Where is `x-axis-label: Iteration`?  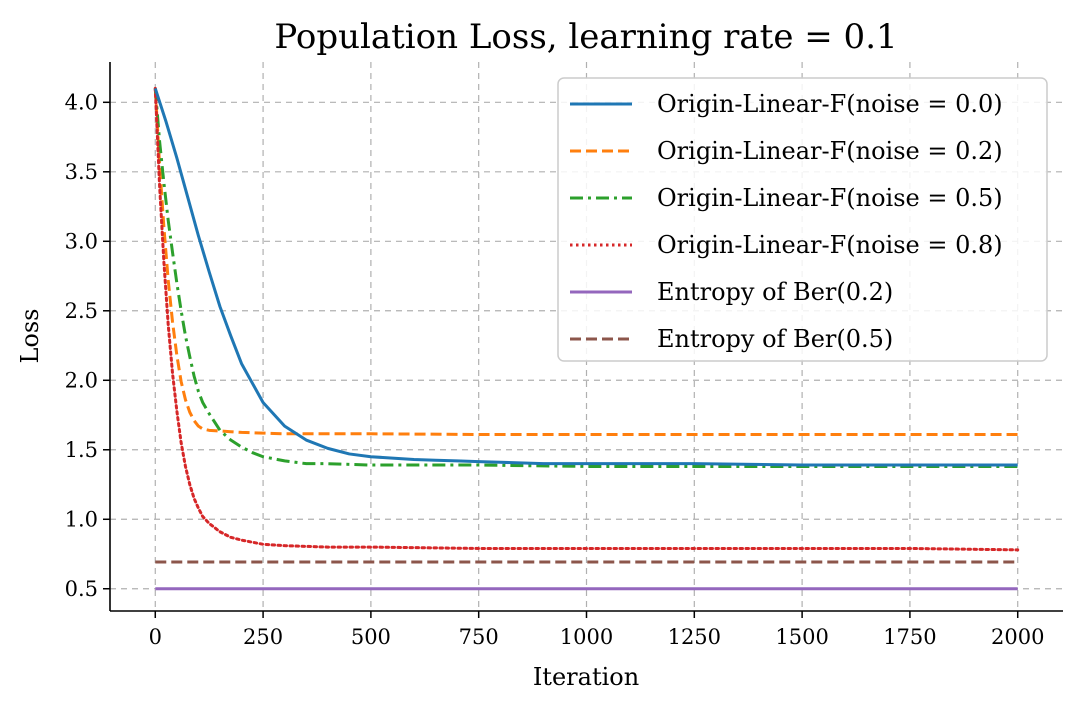 x-axis-label: Iteration is located at coordinates (586, 677).